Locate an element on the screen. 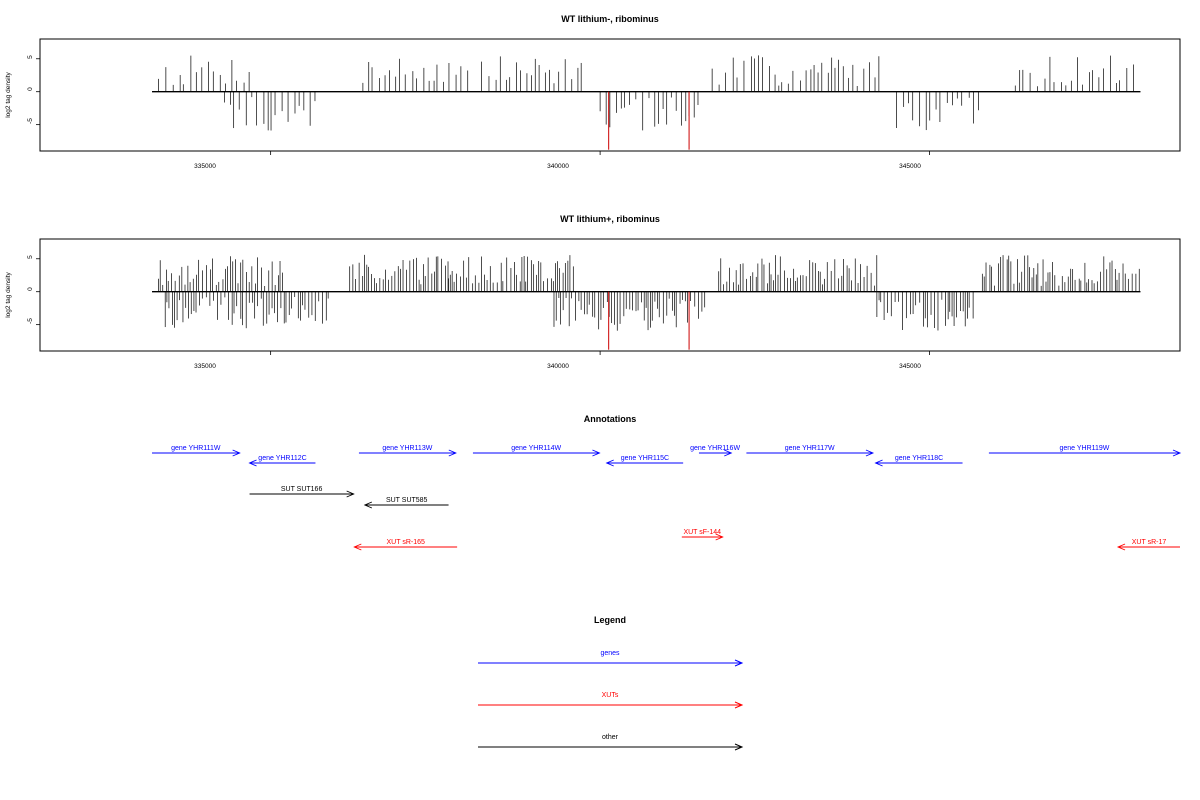  annotations-title: Annotations is located at coordinates (610, 419).